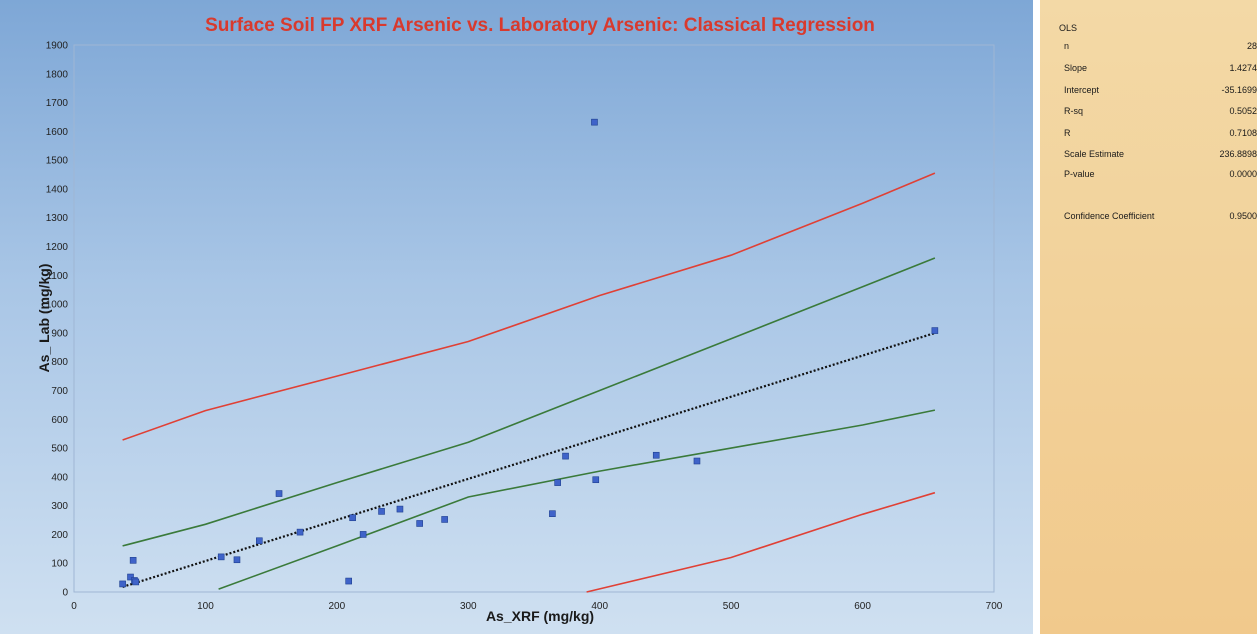 This screenshot has height=634, width=1257. I want to click on y-tick-label: 900, so click(59, 333).